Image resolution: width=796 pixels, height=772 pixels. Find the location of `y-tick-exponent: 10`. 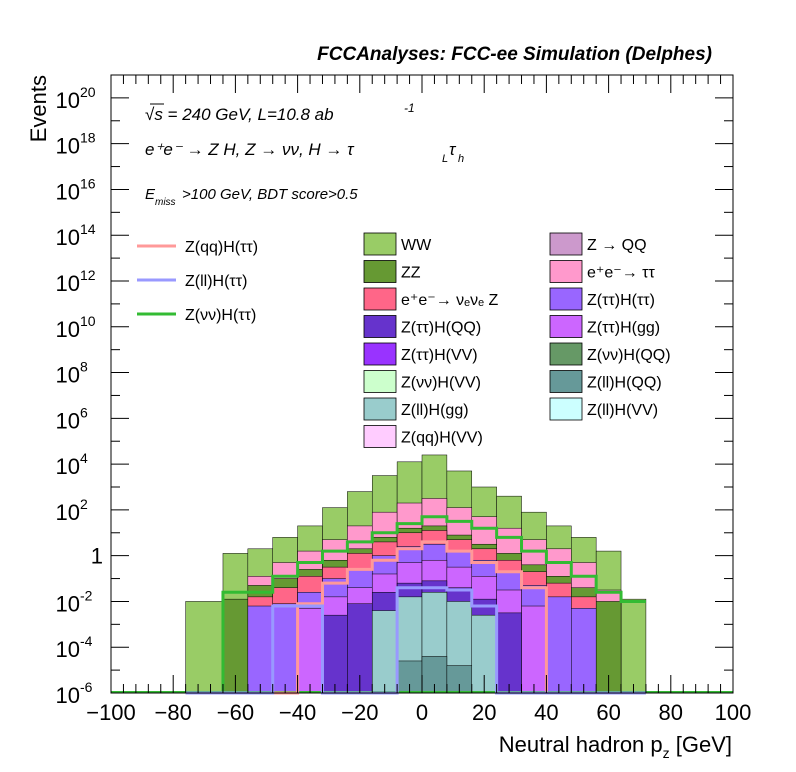

y-tick-exponent: 10 is located at coordinates (88, 321).